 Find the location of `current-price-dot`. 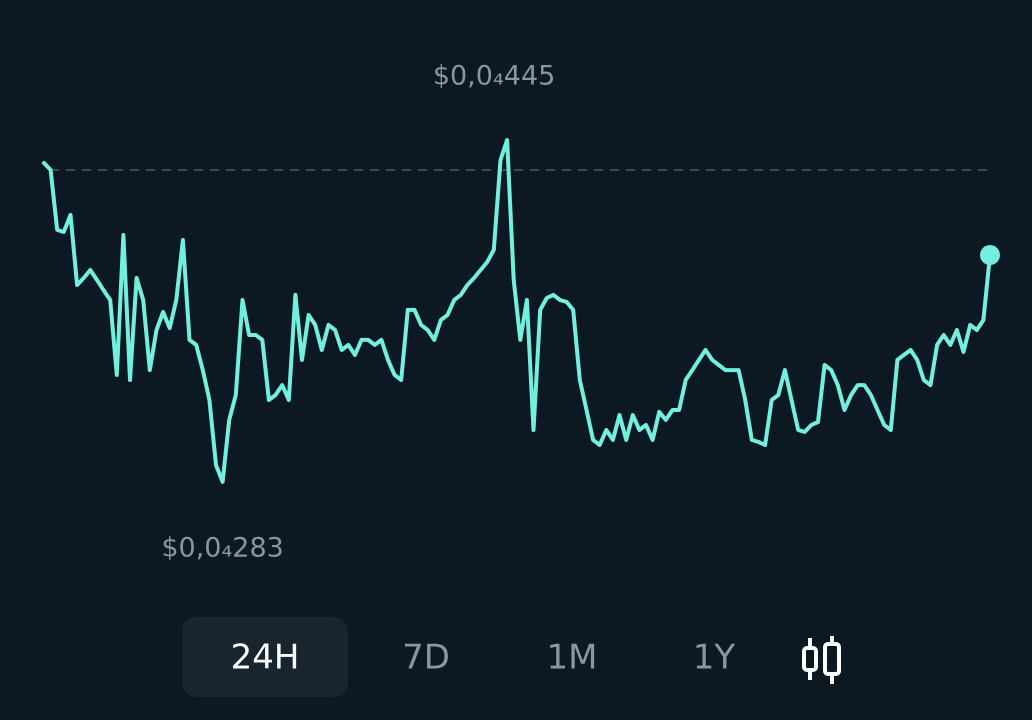

current-price-dot is located at coordinates (990, 255).